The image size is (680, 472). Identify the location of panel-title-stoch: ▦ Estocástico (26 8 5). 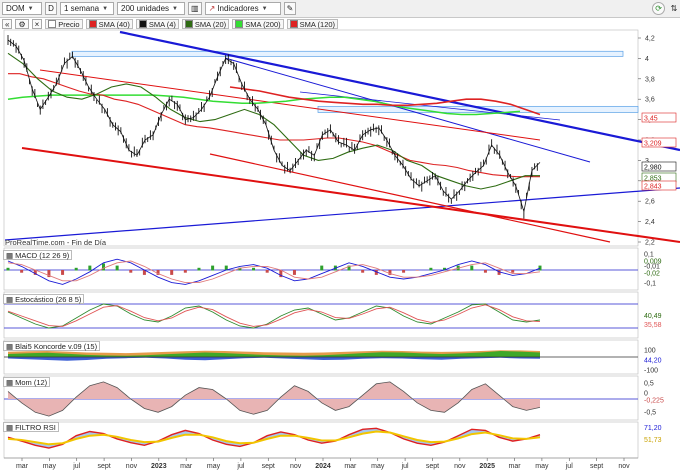
(44, 299).